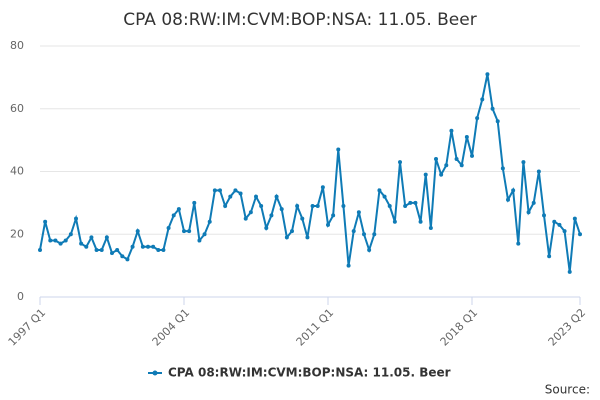 The width and height of the screenshot is (600, 400). I want to click on y-tick-label: 0, so click(20, 296).